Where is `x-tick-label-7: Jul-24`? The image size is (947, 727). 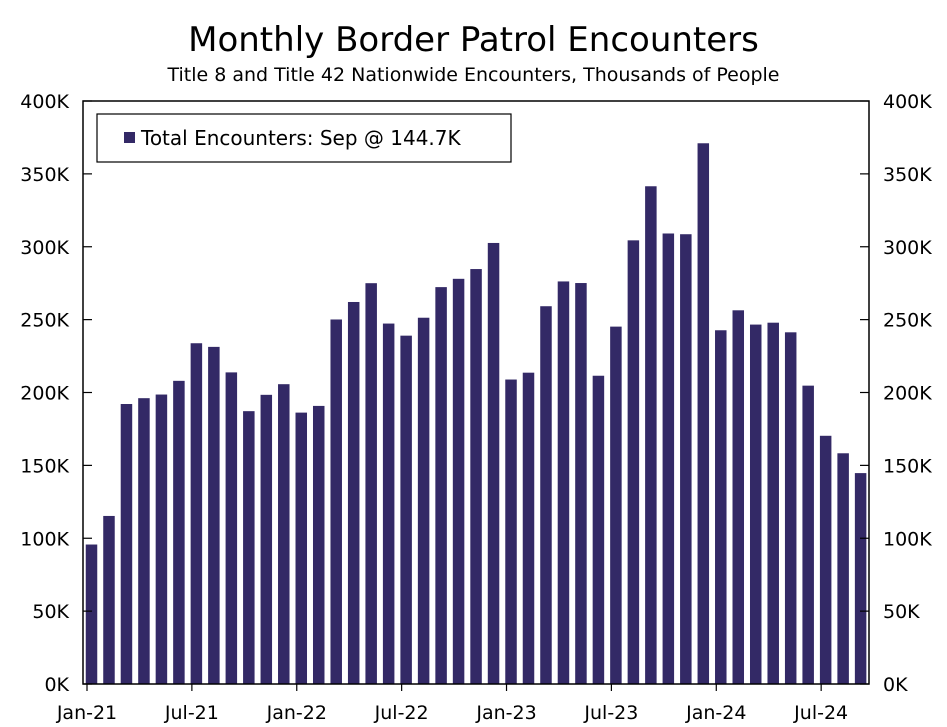 x-tick-label-7: Jul-24 is located at coordinates (820, 713).